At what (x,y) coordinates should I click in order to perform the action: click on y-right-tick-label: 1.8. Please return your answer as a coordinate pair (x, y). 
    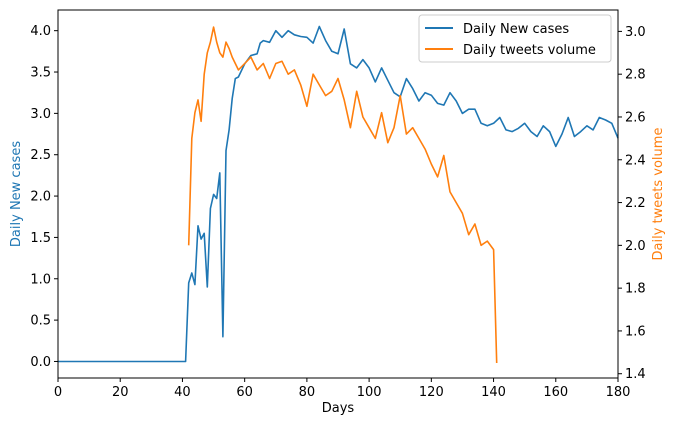
    Looking at the image, I should click on (635, 289).